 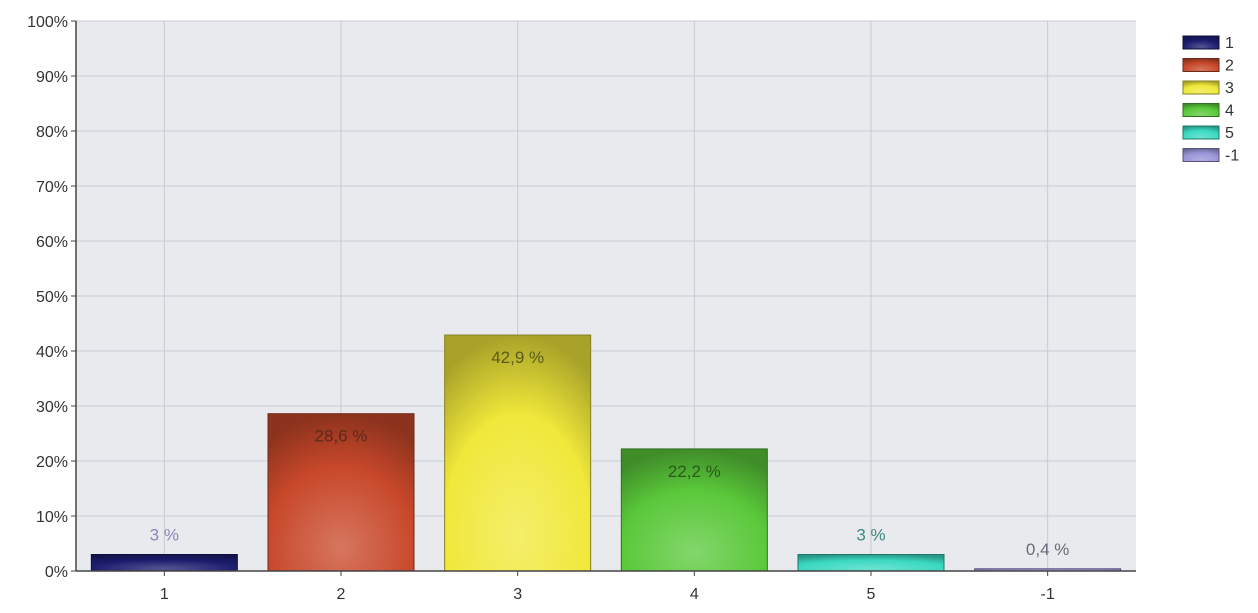 I want to click on x-tick-label: 5, so click(x=871, y=594).